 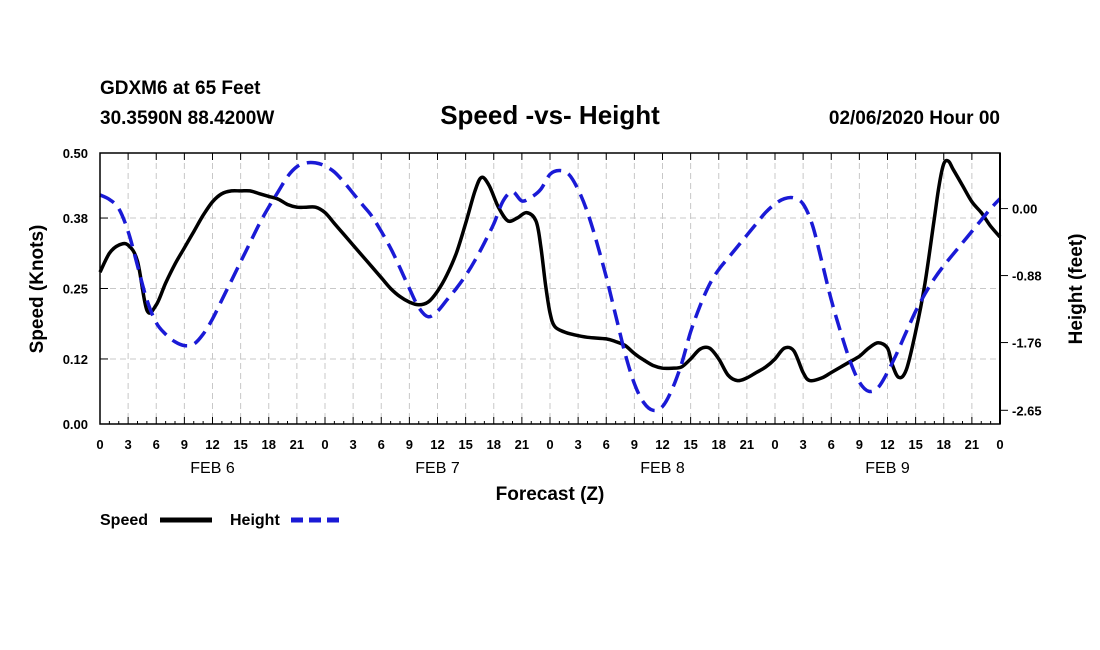 I want to click on y-tick-label: 0.00, so click(x=75, y=424).